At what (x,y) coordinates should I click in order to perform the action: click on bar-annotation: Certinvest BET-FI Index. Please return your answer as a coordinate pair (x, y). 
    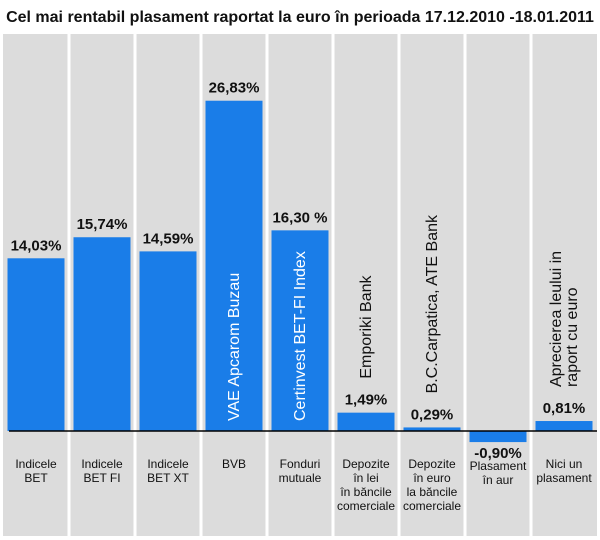
    Looking at the image, I should click on (300, 336).